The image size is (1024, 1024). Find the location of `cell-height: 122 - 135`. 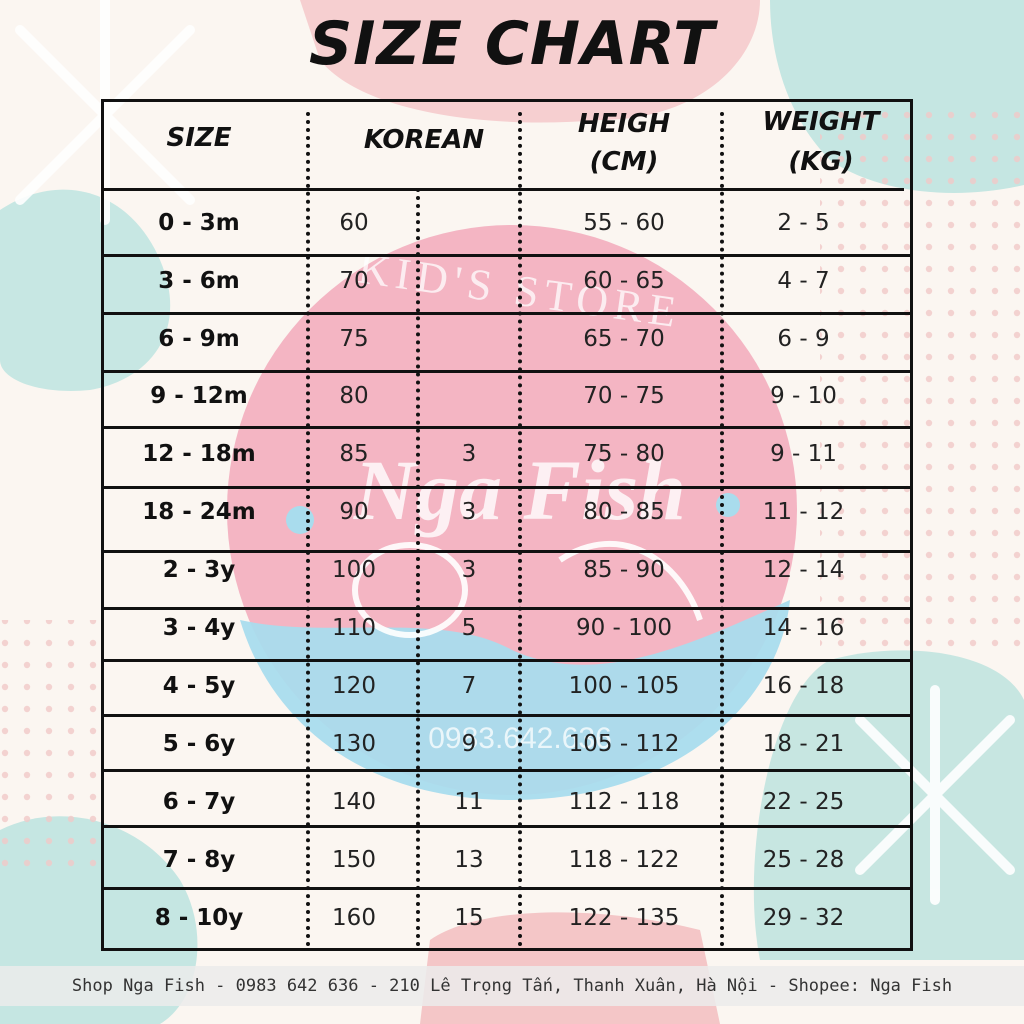

cell-height: 122 - 135 is located at coordinates (624, 918).